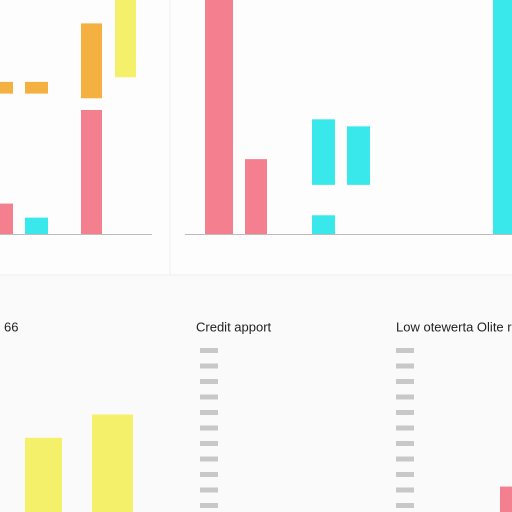 Image resolution: width=512 pixels, height=512 pixels. What do you see at coordinates (234, 326) in the screenshot?
I see `panel-title: Credit apport` at bounding box center [234, 326].